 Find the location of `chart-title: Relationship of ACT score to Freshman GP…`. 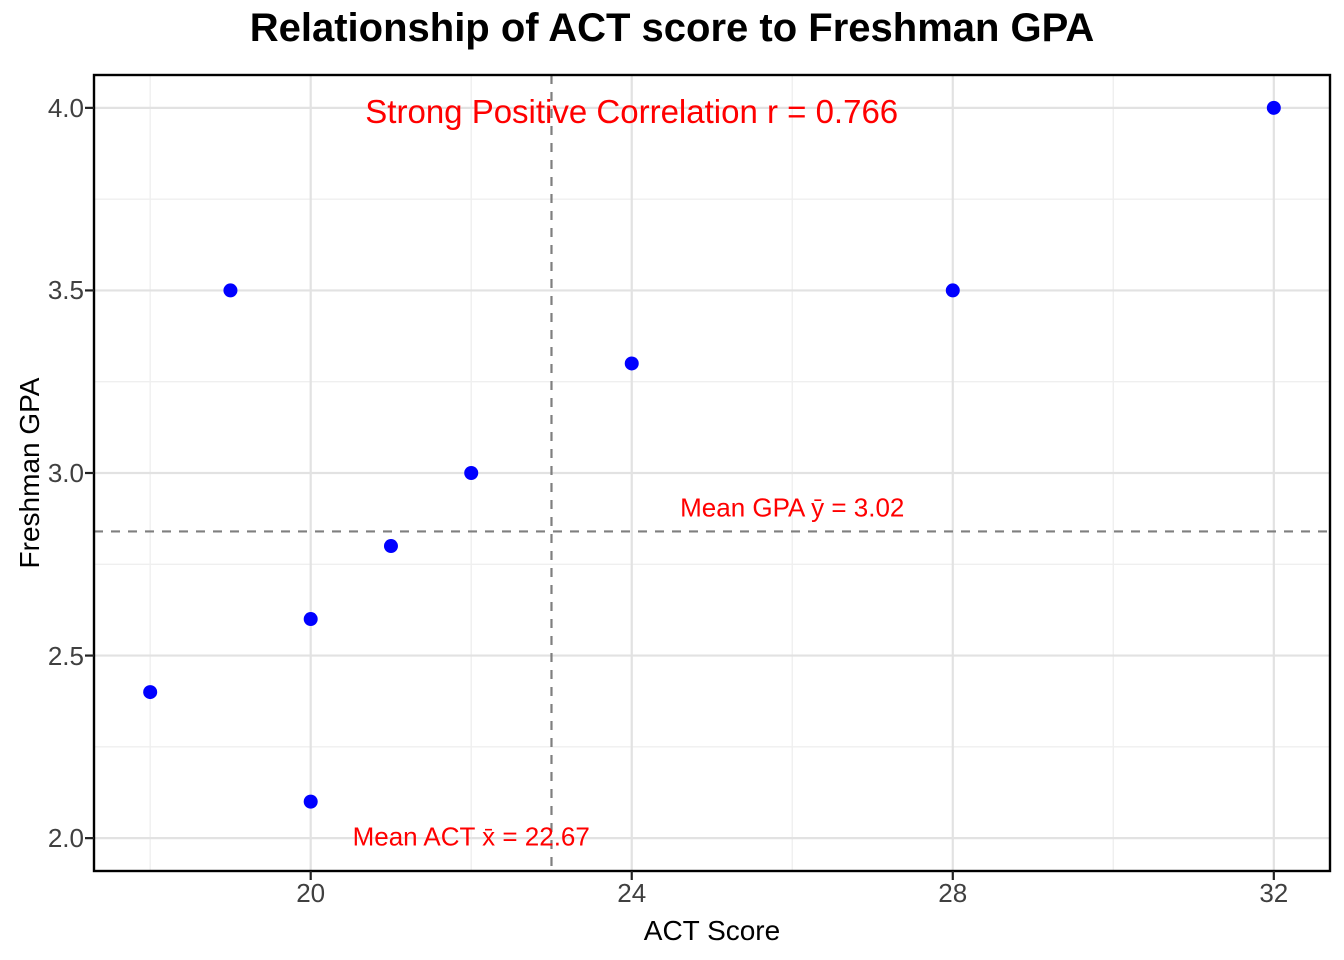

chart-title: Relationship of ACT score to Freshman GP… is located at coordinates (672, 28).